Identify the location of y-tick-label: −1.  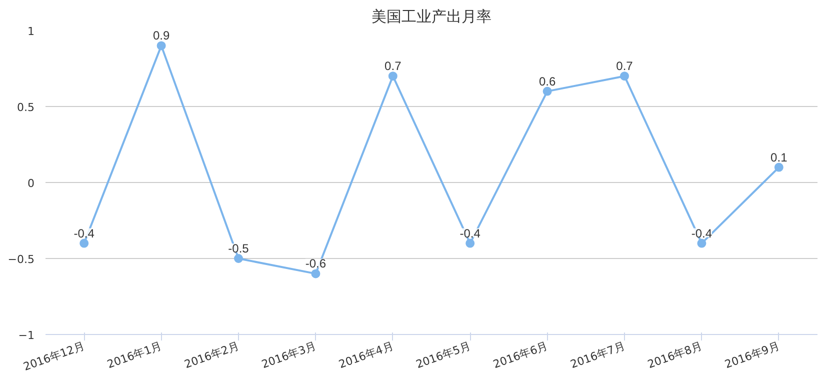
(26, 335).